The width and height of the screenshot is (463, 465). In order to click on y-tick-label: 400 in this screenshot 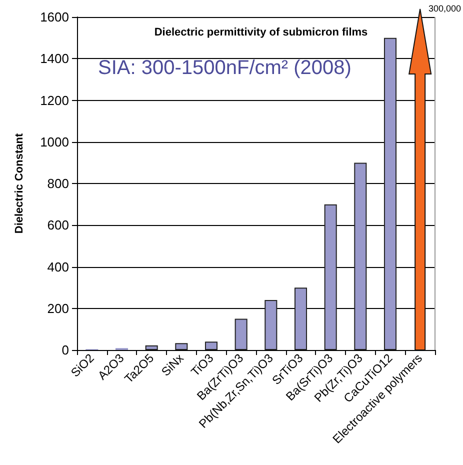, I will do `click(58, 266)`.